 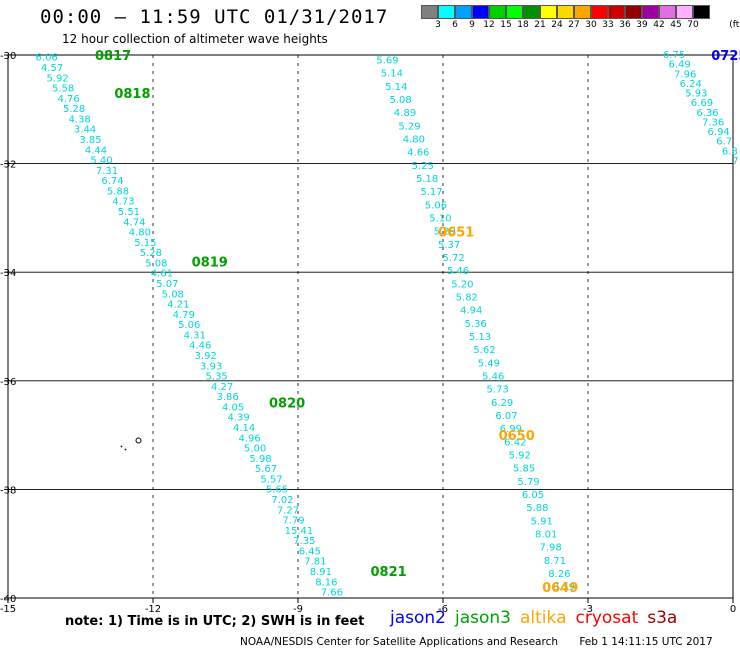 I want to click on swh-value: 6.29, so click(x=502, y=403).